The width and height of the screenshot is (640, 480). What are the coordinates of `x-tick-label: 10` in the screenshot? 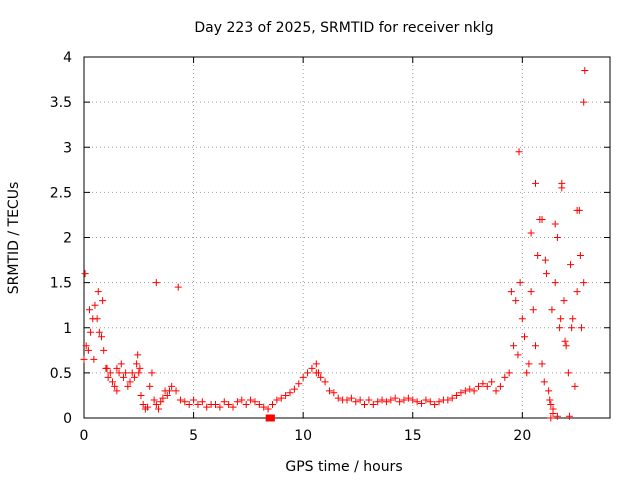 It's located at (303, 436).